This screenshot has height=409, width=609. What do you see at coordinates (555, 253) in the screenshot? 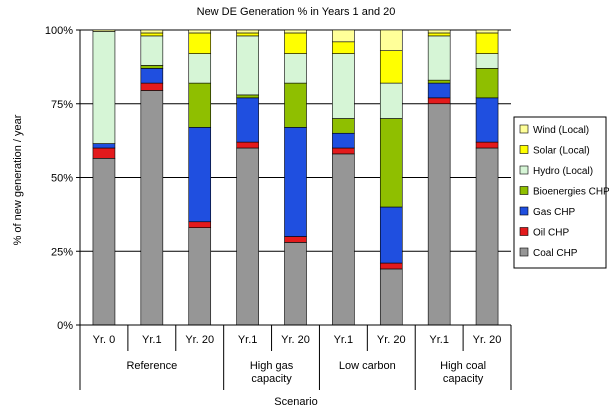
I see `legend-label: Coal CHP` at bounding box center [555, 253].